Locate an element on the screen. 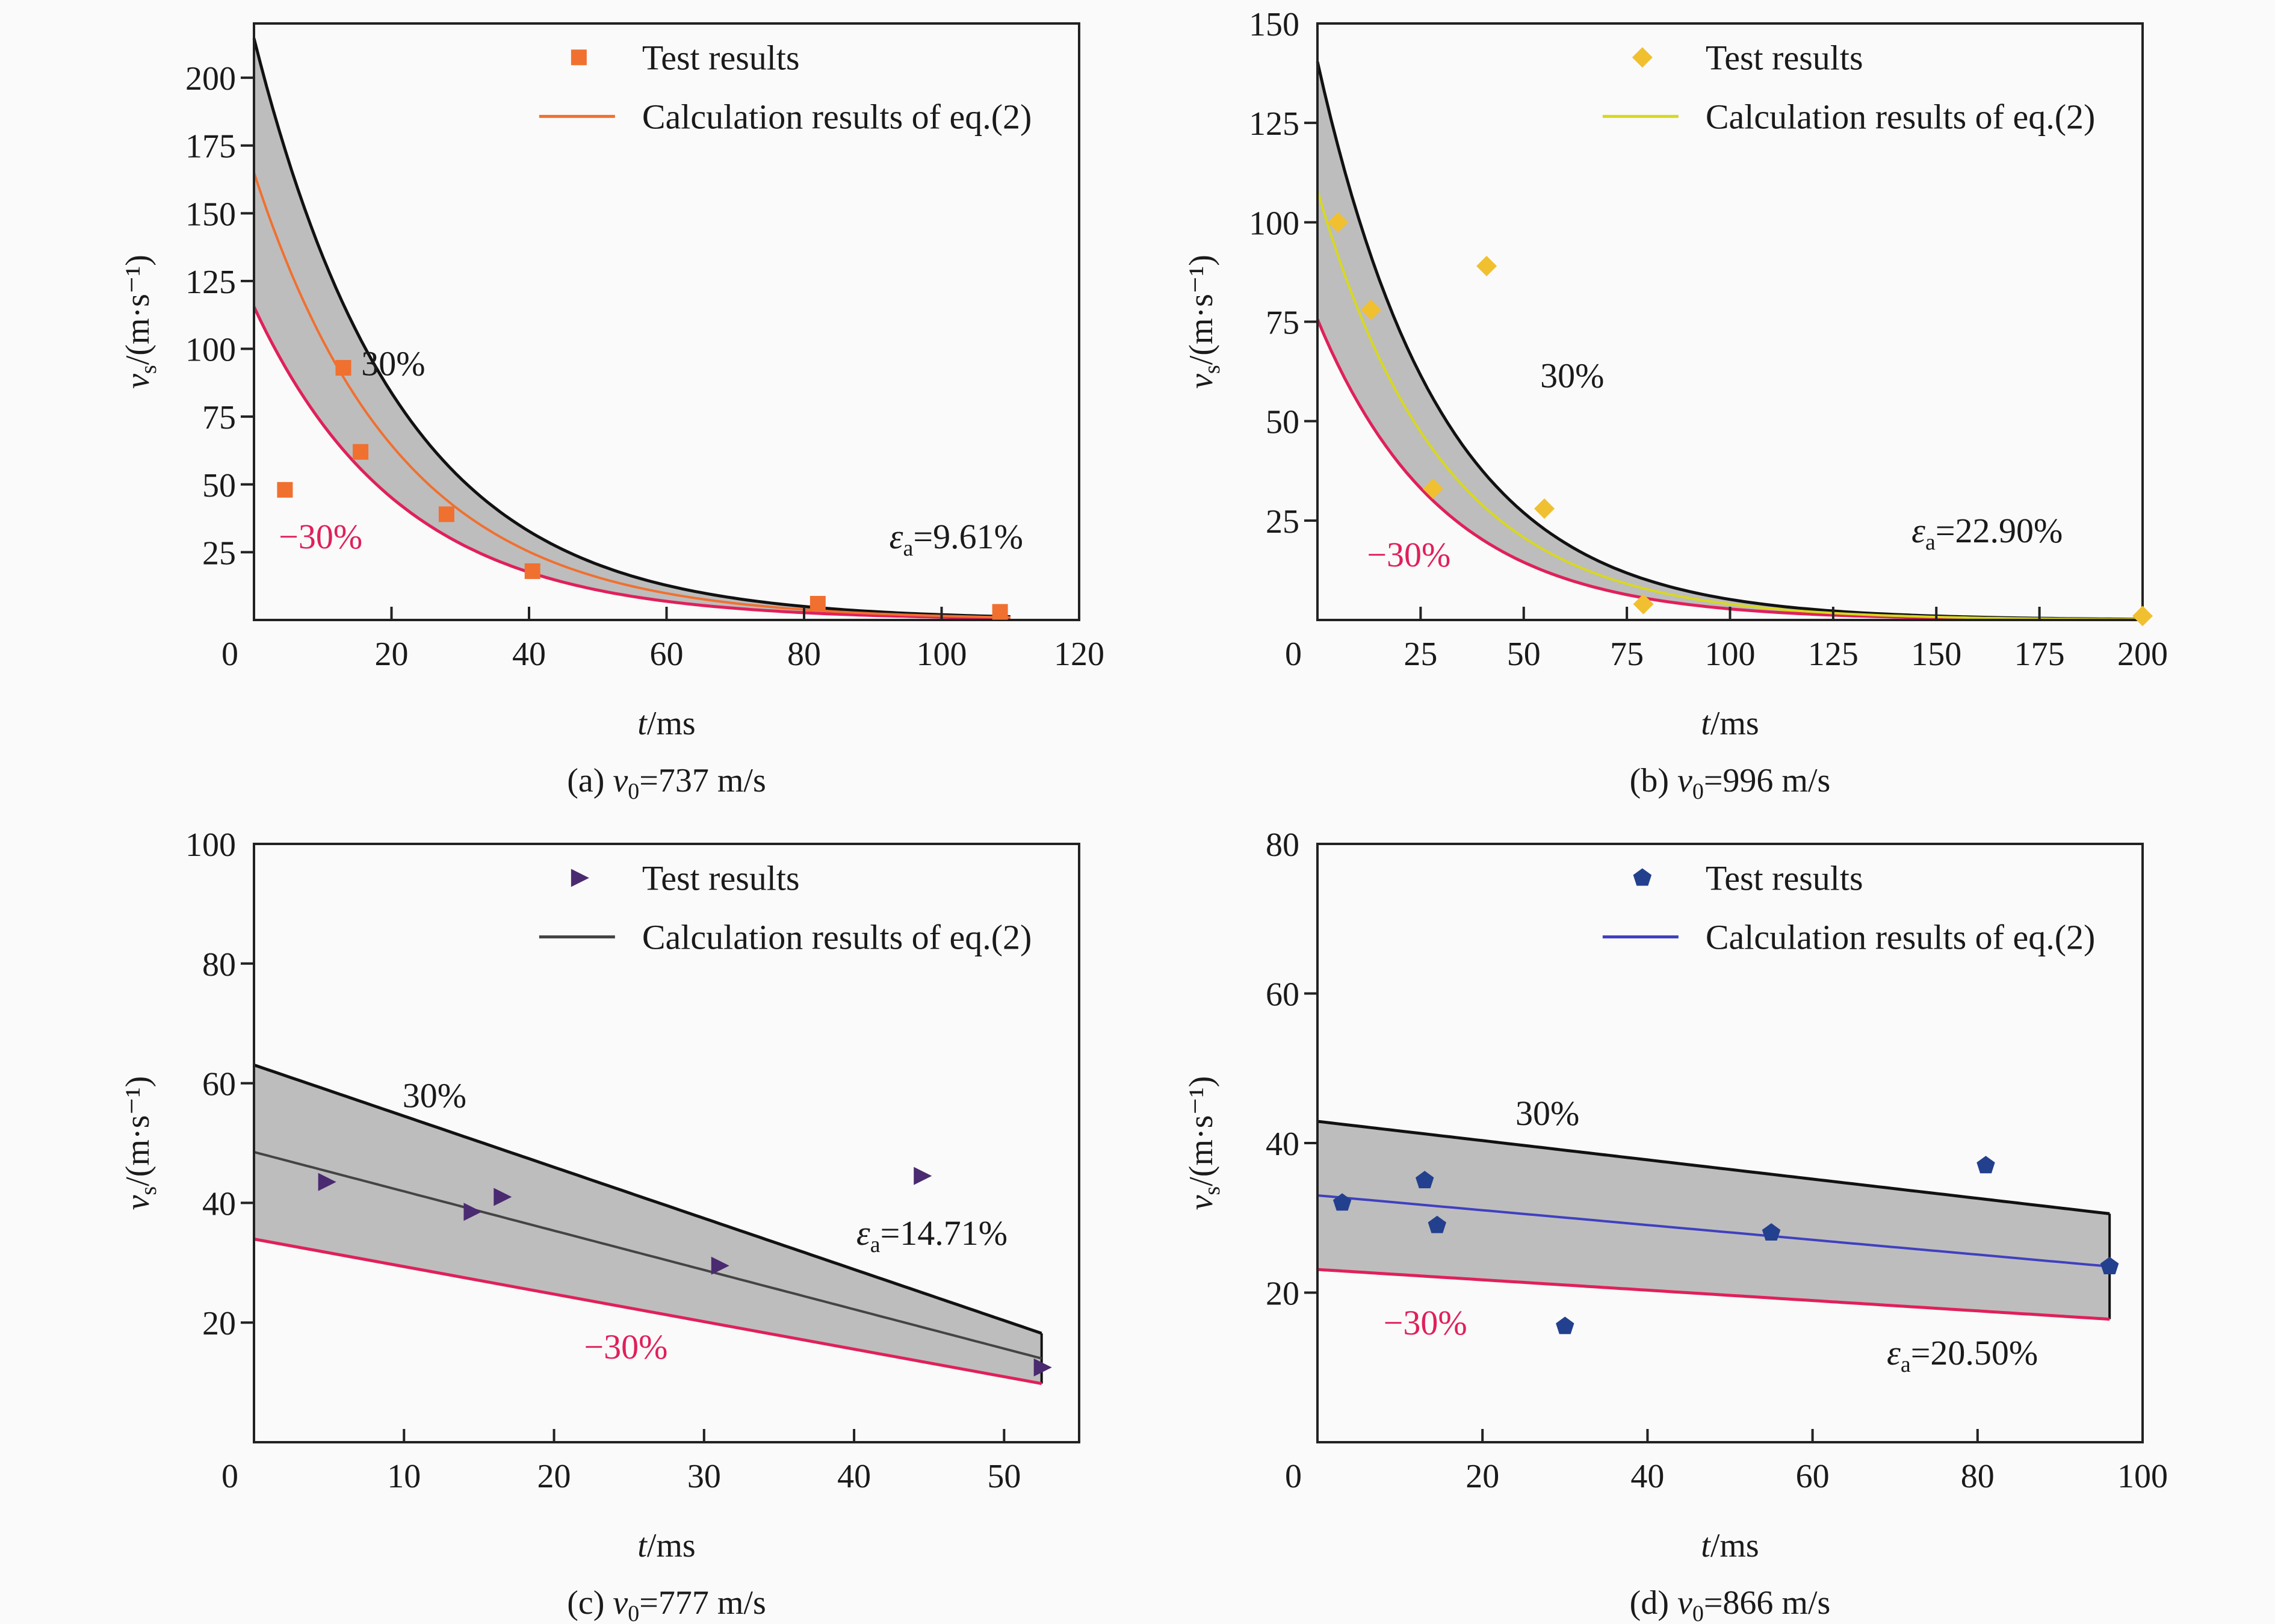 The width and height of the screenshot is (2275, 1624). lower-bound-line is located at coordinates (647, 1312).